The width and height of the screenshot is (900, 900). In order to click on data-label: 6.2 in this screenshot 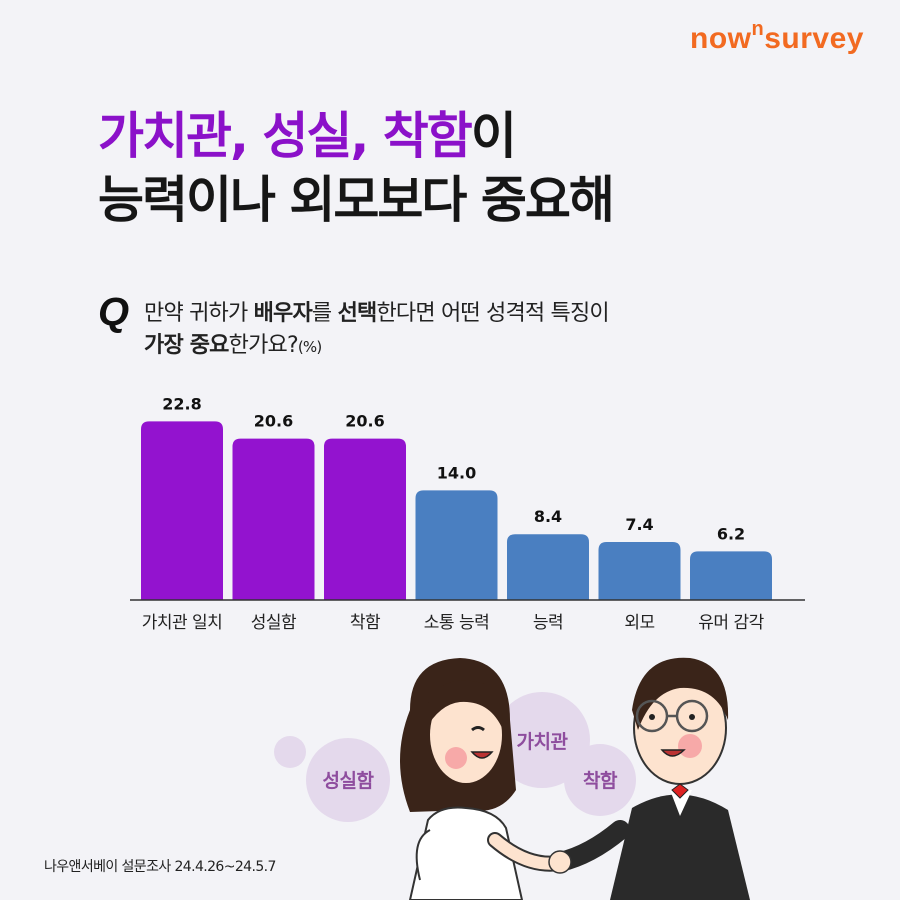, I will do `click(731, 533)`.